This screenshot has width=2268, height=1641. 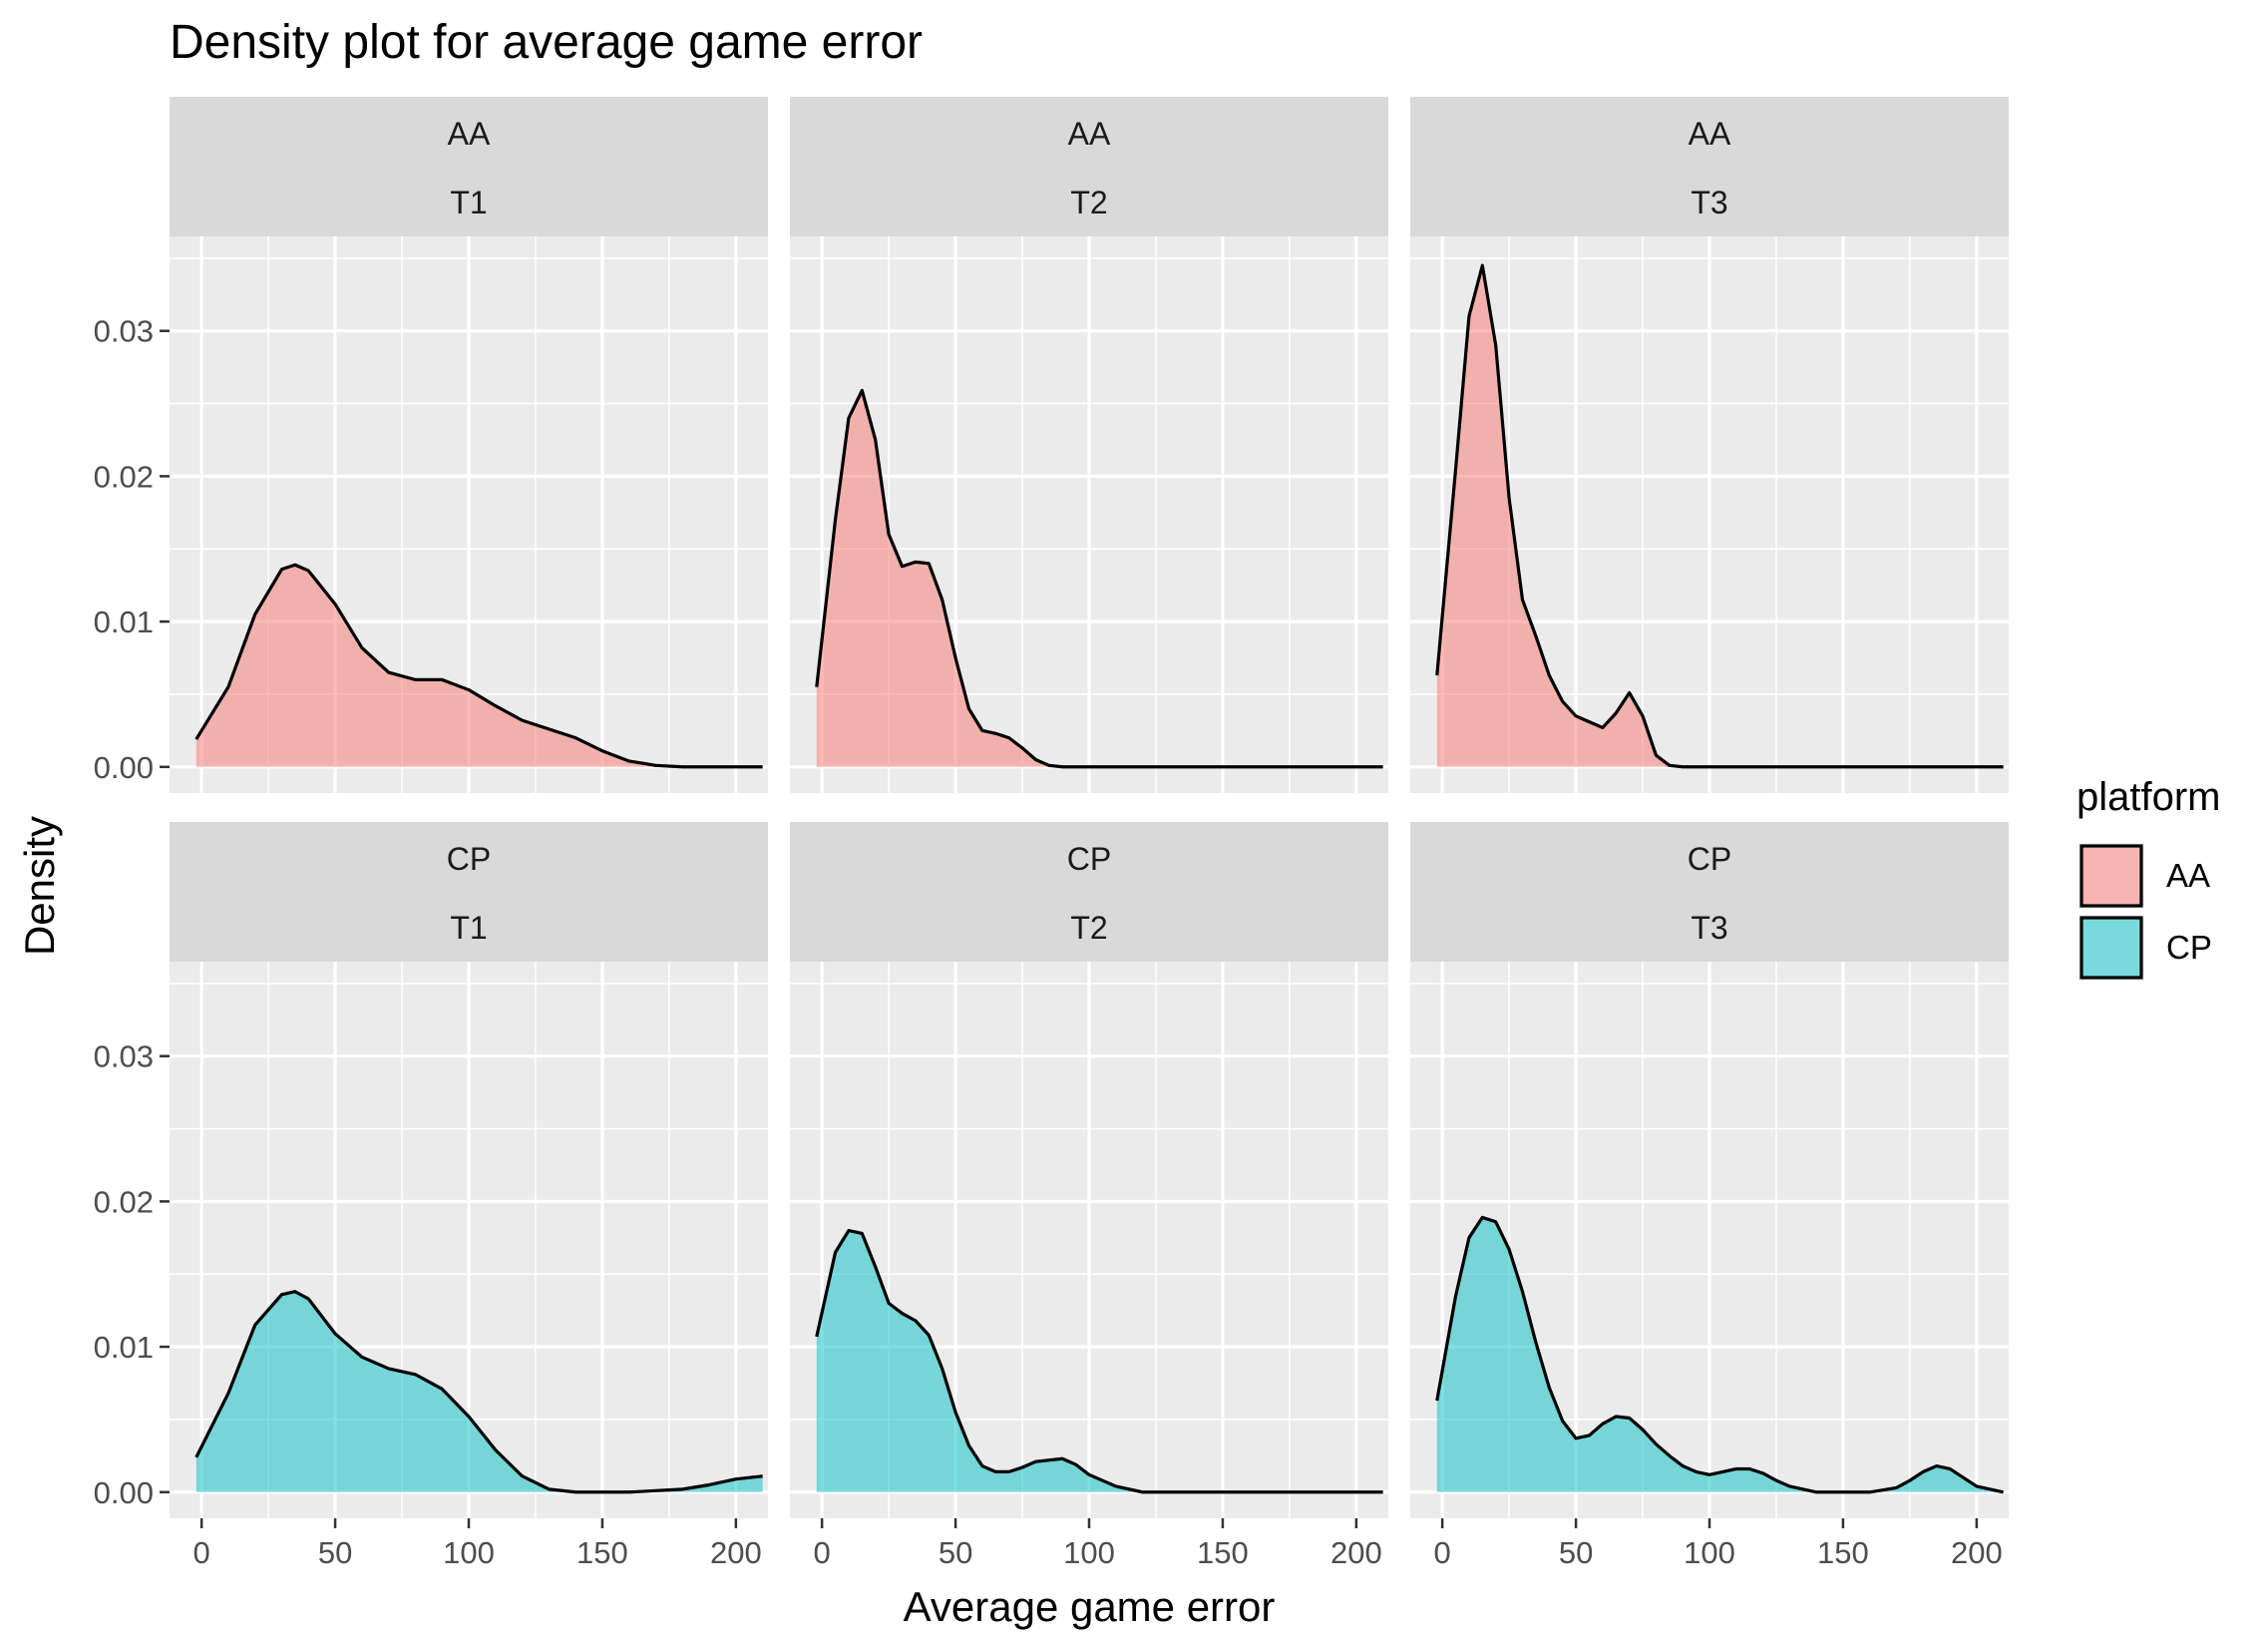 I want to click on panel-aa-t3: AA T3, so click(x=1709, y=445).